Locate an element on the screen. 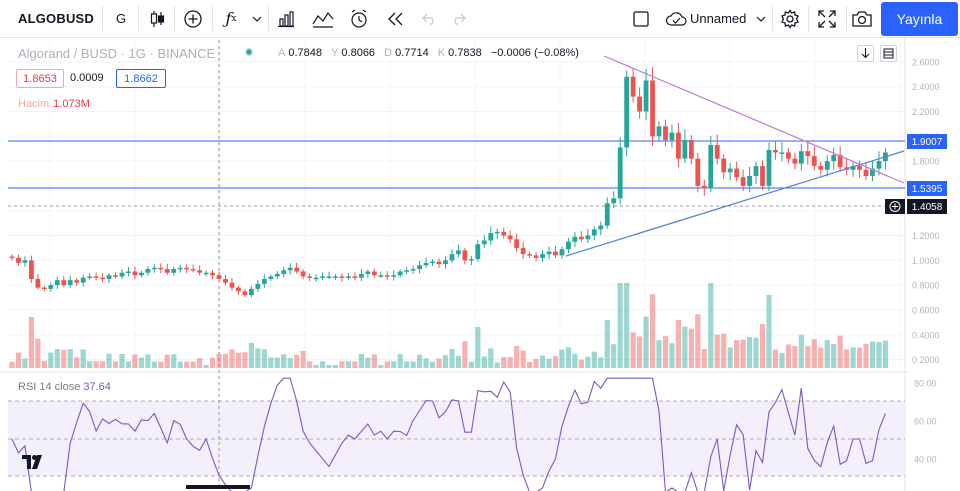 The width and height of the screenshot is (960, 491). add-indicator-icon is located at coordinates (193, 18).